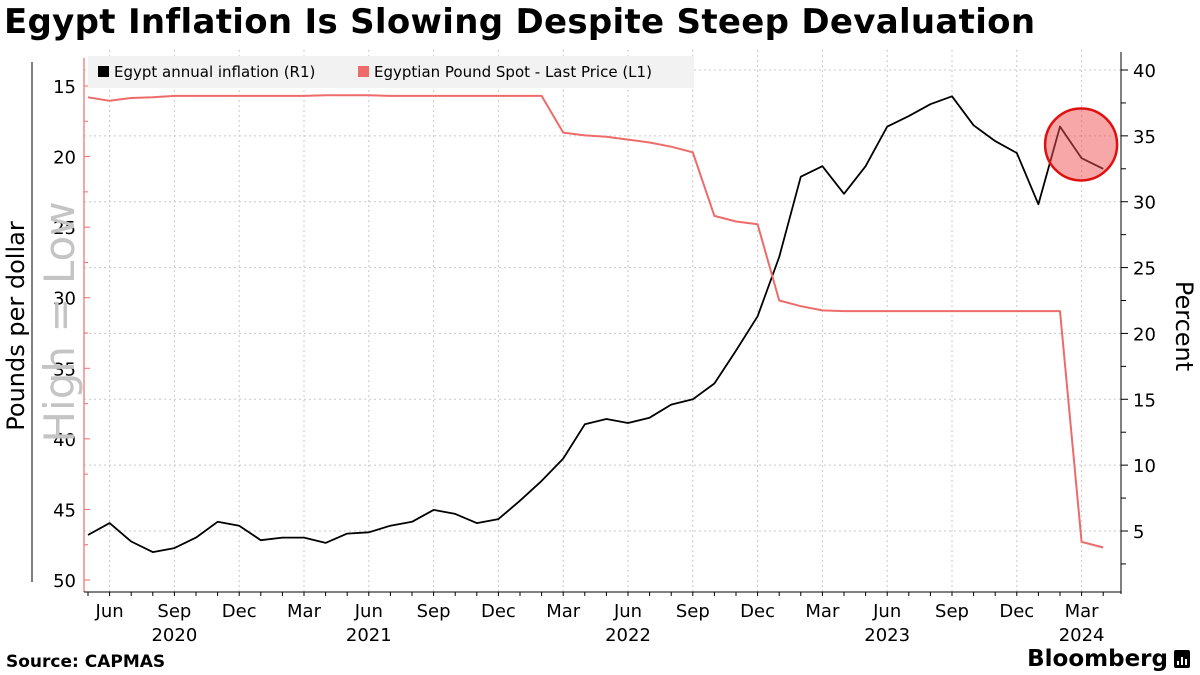  What do you see at coordinates (109, 611) in the screenshot?
I see `x-tick-label-0: Jun` at bounding box center [109, 611].